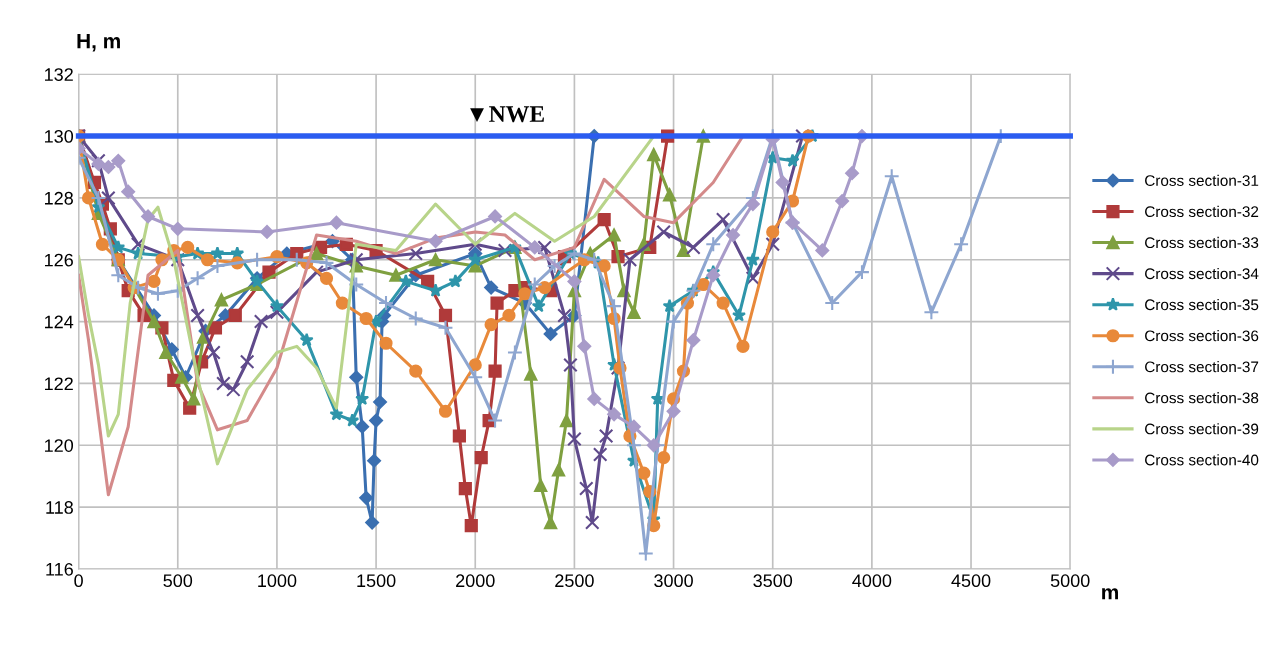  Describe the element at coordinates (59, 74) in the screenshot. I see `y-tick-label: 132` at that location.